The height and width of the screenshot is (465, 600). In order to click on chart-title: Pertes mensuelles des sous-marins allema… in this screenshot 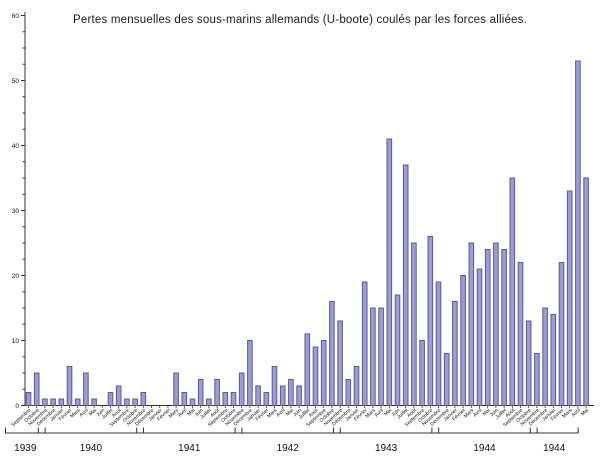, I will do `click(300, 20)`.